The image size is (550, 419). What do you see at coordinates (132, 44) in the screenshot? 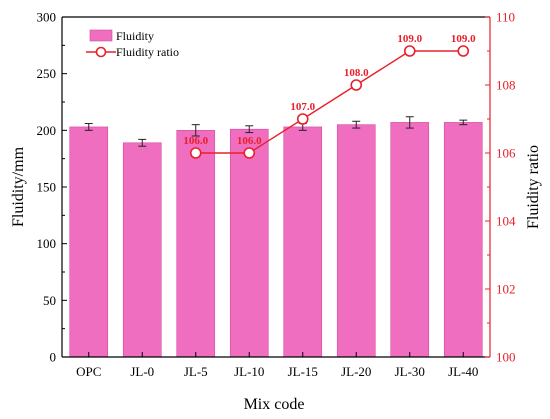
I see `legend: Fluidity Fluidity ratio` at bounding box center [132, 44].